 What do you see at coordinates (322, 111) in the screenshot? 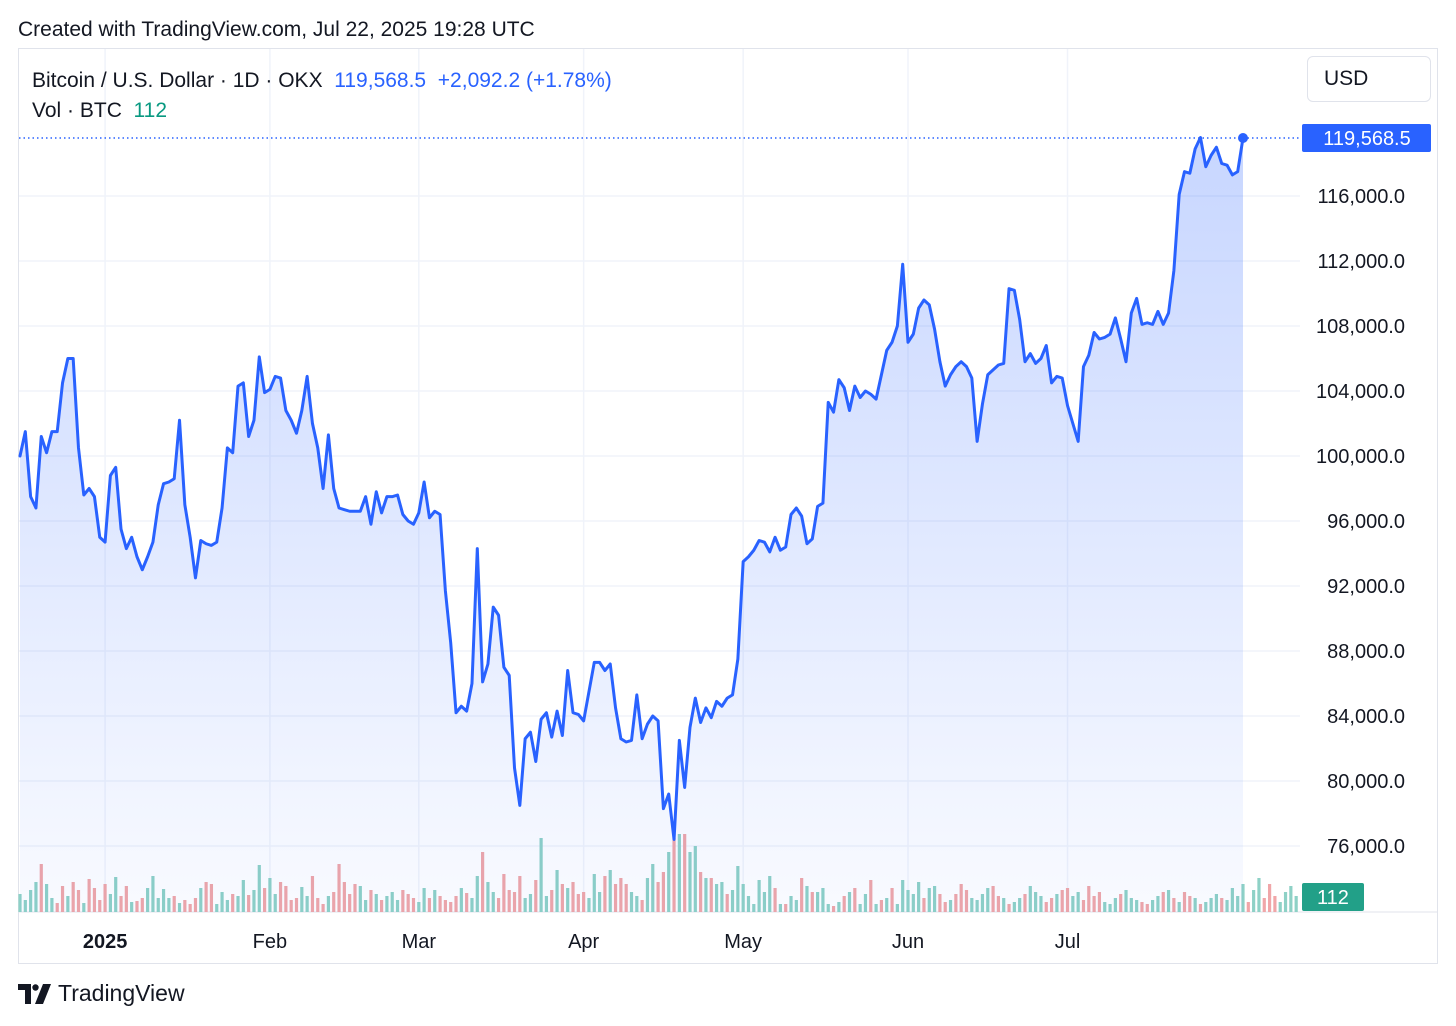
I see `volume-legend-row: Vol · BTC 112` at bounding box center [322, 111].